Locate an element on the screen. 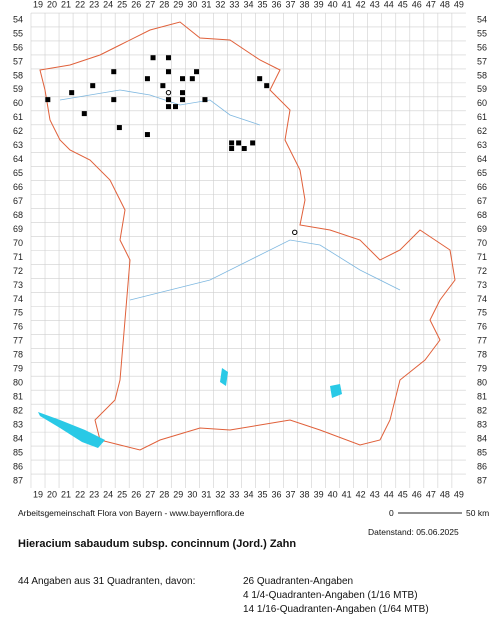 This screenshot has width=500, height=620. row-label: 76 is located at coordinates (482, 327).